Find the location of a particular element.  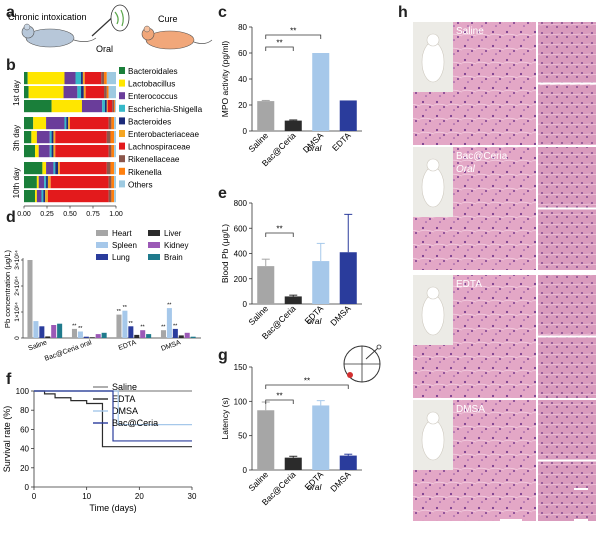

legend-label: Others is located at coordinates (140, 184).